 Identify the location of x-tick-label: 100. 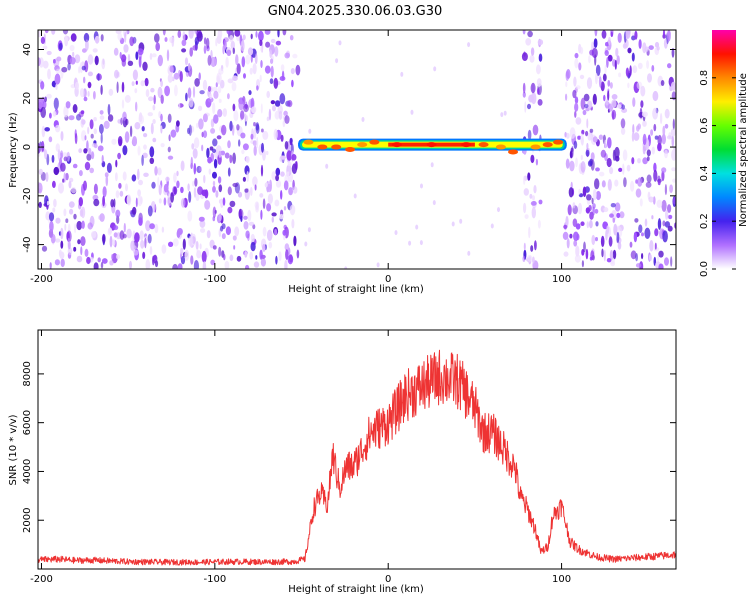
(561, 279).